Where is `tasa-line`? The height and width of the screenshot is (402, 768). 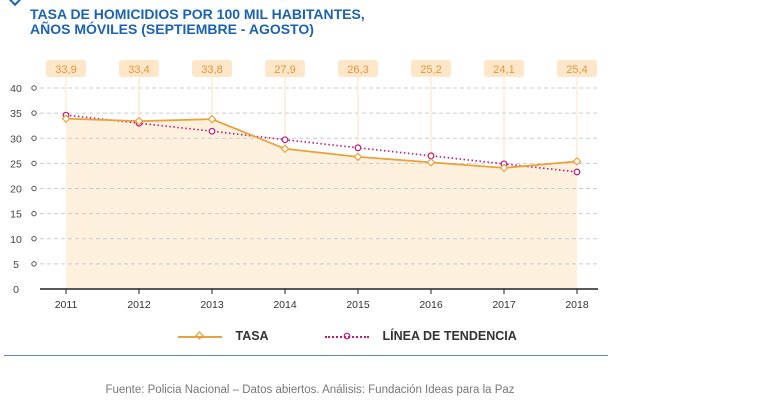
tasa-line is located at coordinates (321, 143).